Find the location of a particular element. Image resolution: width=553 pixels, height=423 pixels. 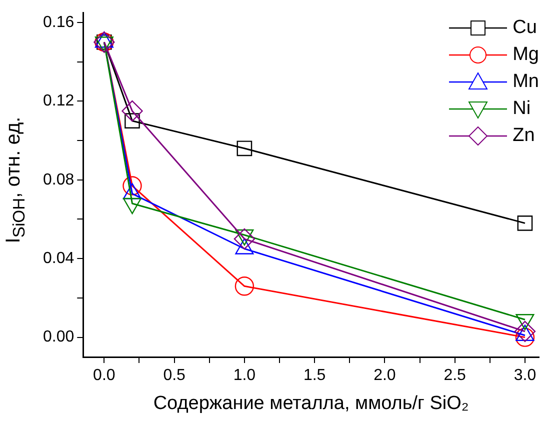

legend-label: Mg is located at coordinates (525, 55).